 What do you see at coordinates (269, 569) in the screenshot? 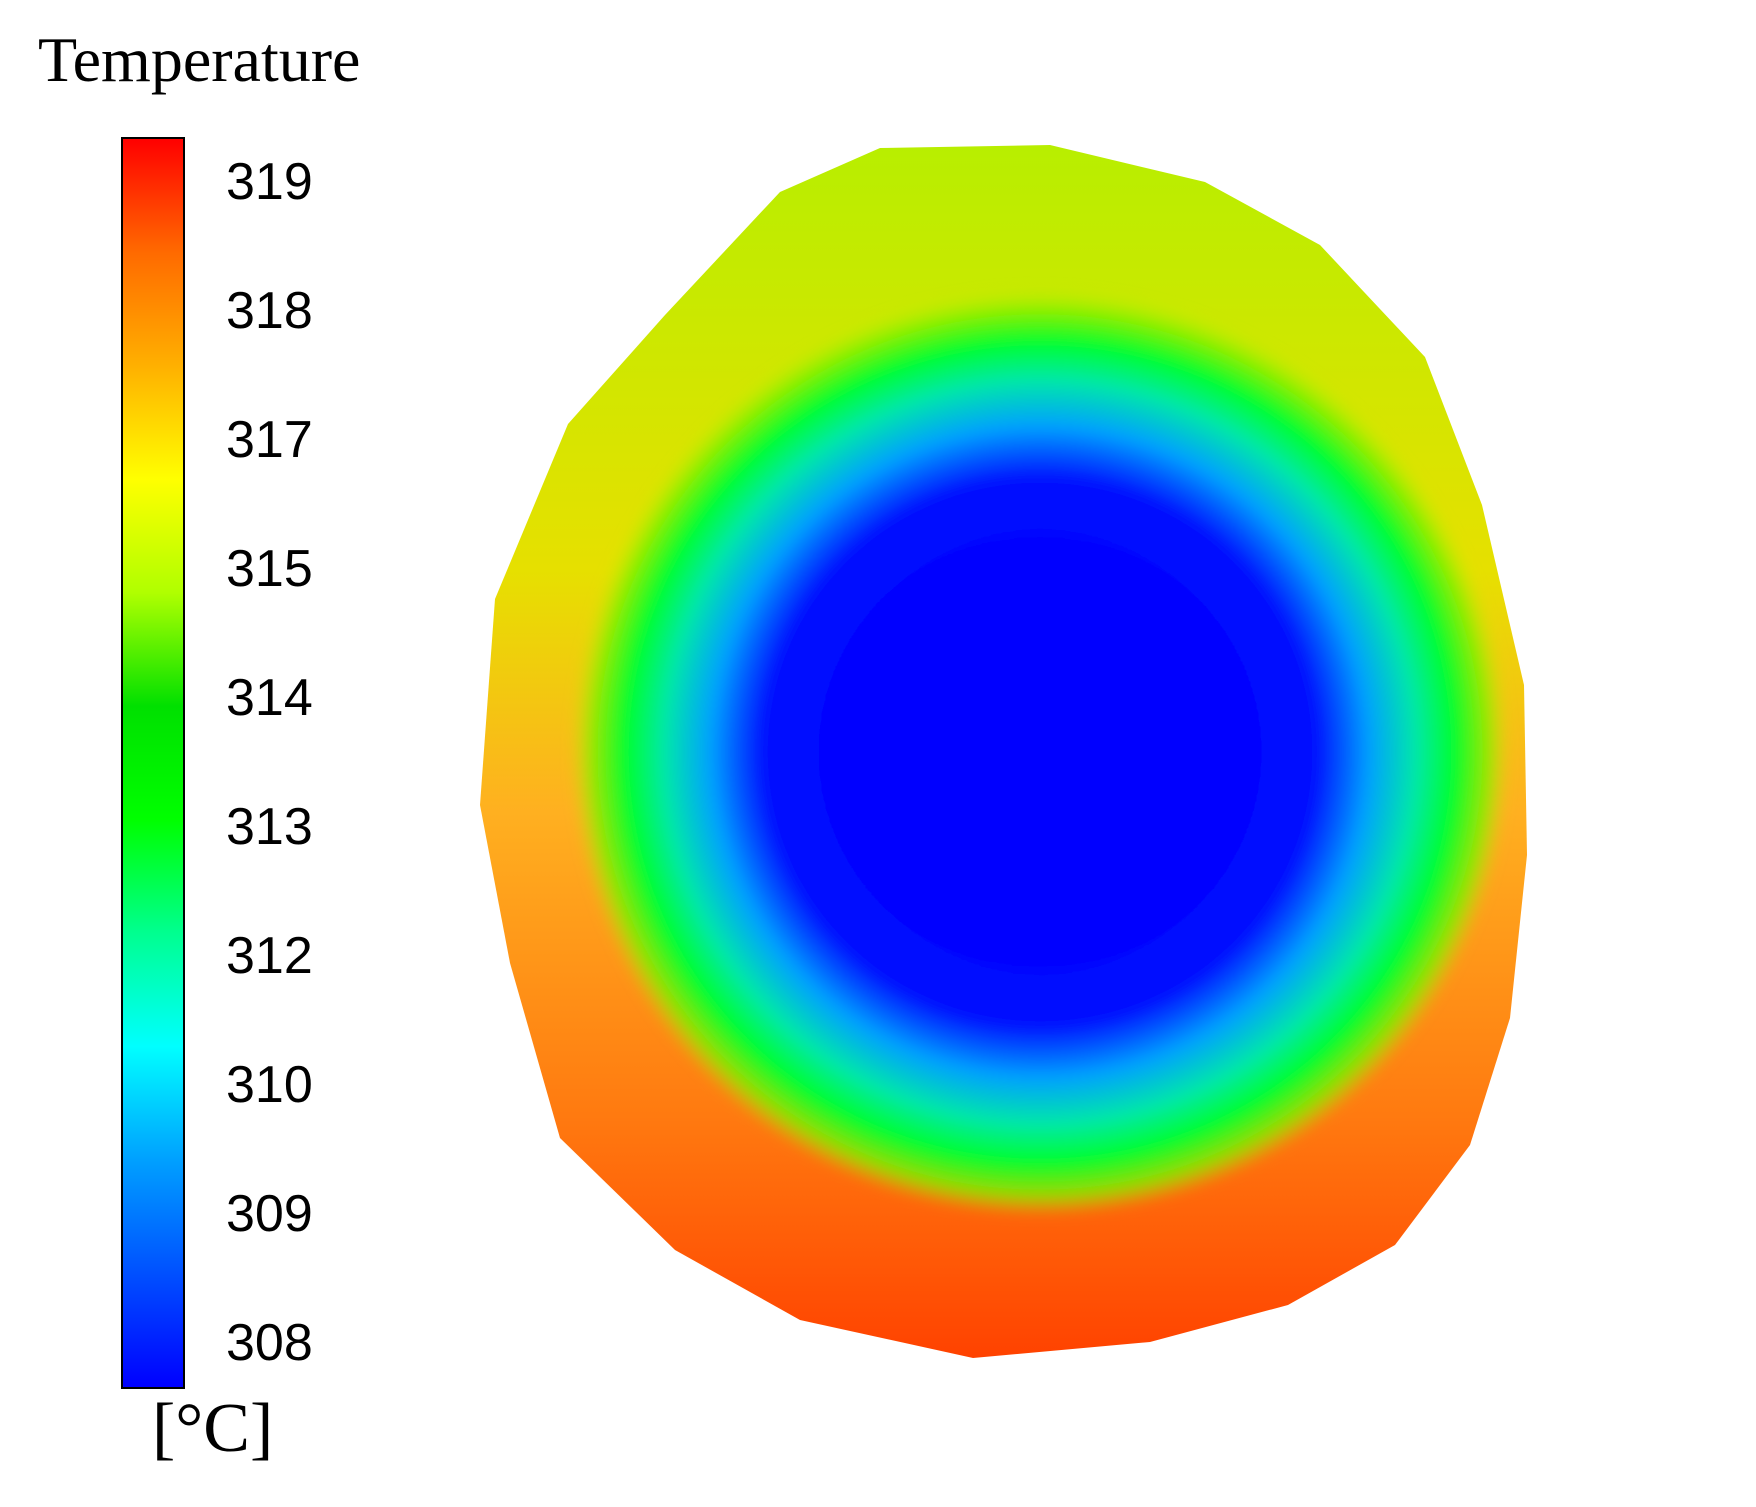
I see `tick-label-315: 315` at bounding box center [269, 569].